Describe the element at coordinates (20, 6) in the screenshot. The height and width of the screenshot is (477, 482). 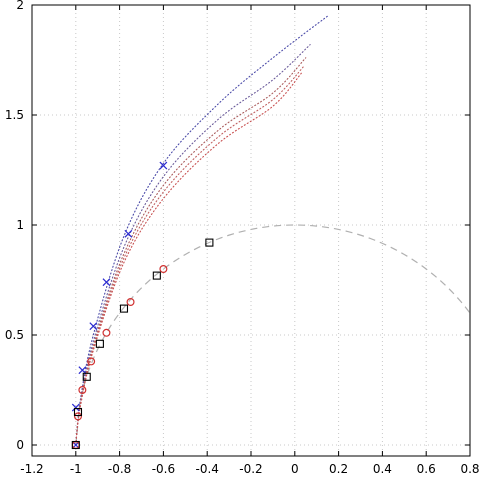
I see `y-tick-label: 2` at that location.